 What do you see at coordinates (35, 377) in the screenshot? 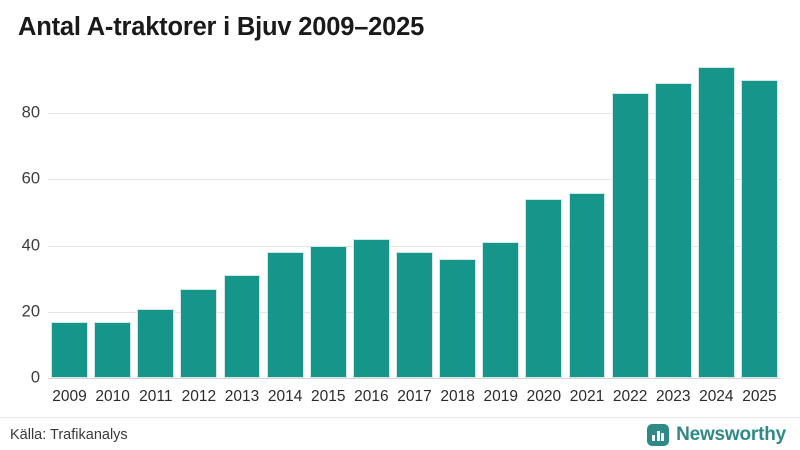
I see `y-axis-tick-label: 0` at bounding box center [35, 377].